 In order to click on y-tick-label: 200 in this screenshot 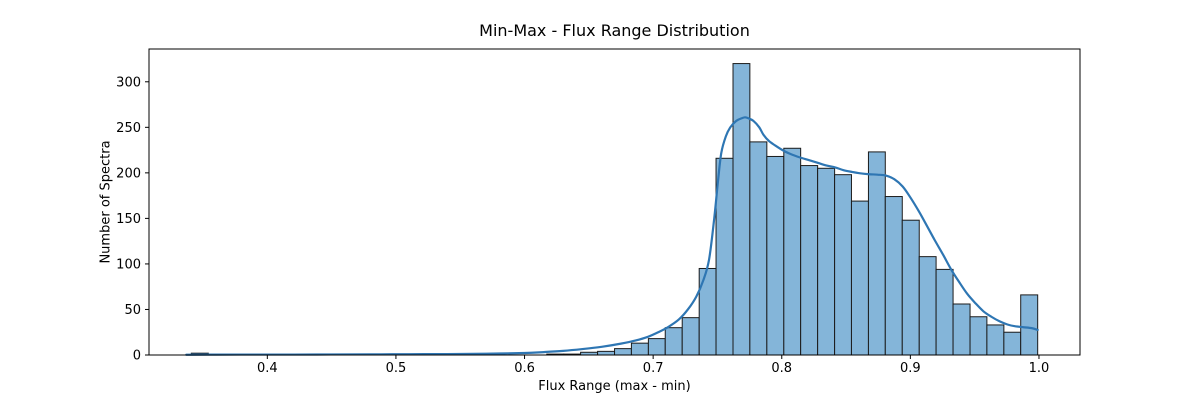, I will do `click(128, 173)`.